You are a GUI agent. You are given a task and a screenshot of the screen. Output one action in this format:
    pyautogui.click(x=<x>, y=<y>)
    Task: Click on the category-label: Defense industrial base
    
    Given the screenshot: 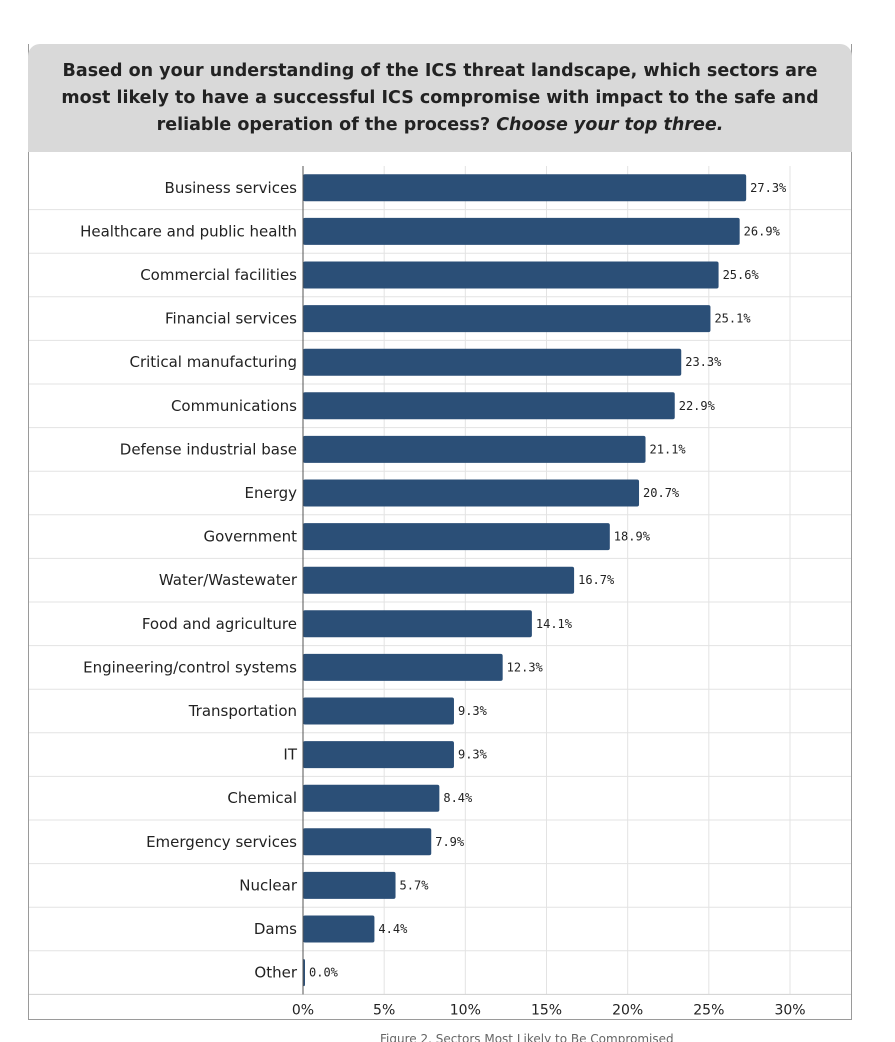 What is the action you would take?
    pyautogui.click(x=208, y=449)
    